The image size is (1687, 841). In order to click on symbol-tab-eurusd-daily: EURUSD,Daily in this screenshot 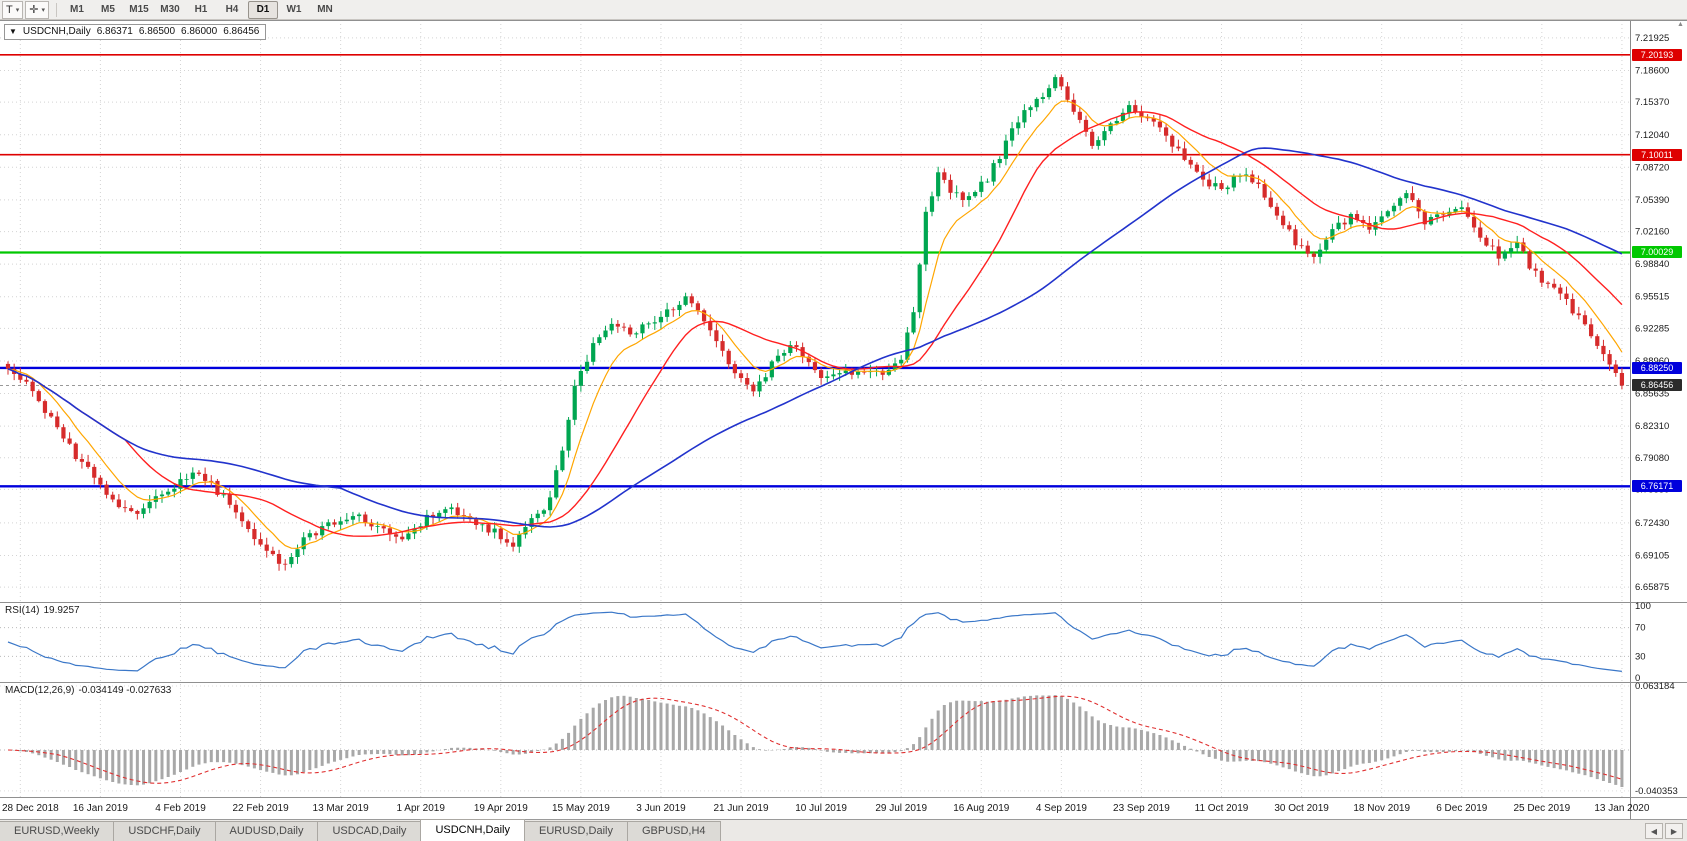, I will do `click(576, 831)`.